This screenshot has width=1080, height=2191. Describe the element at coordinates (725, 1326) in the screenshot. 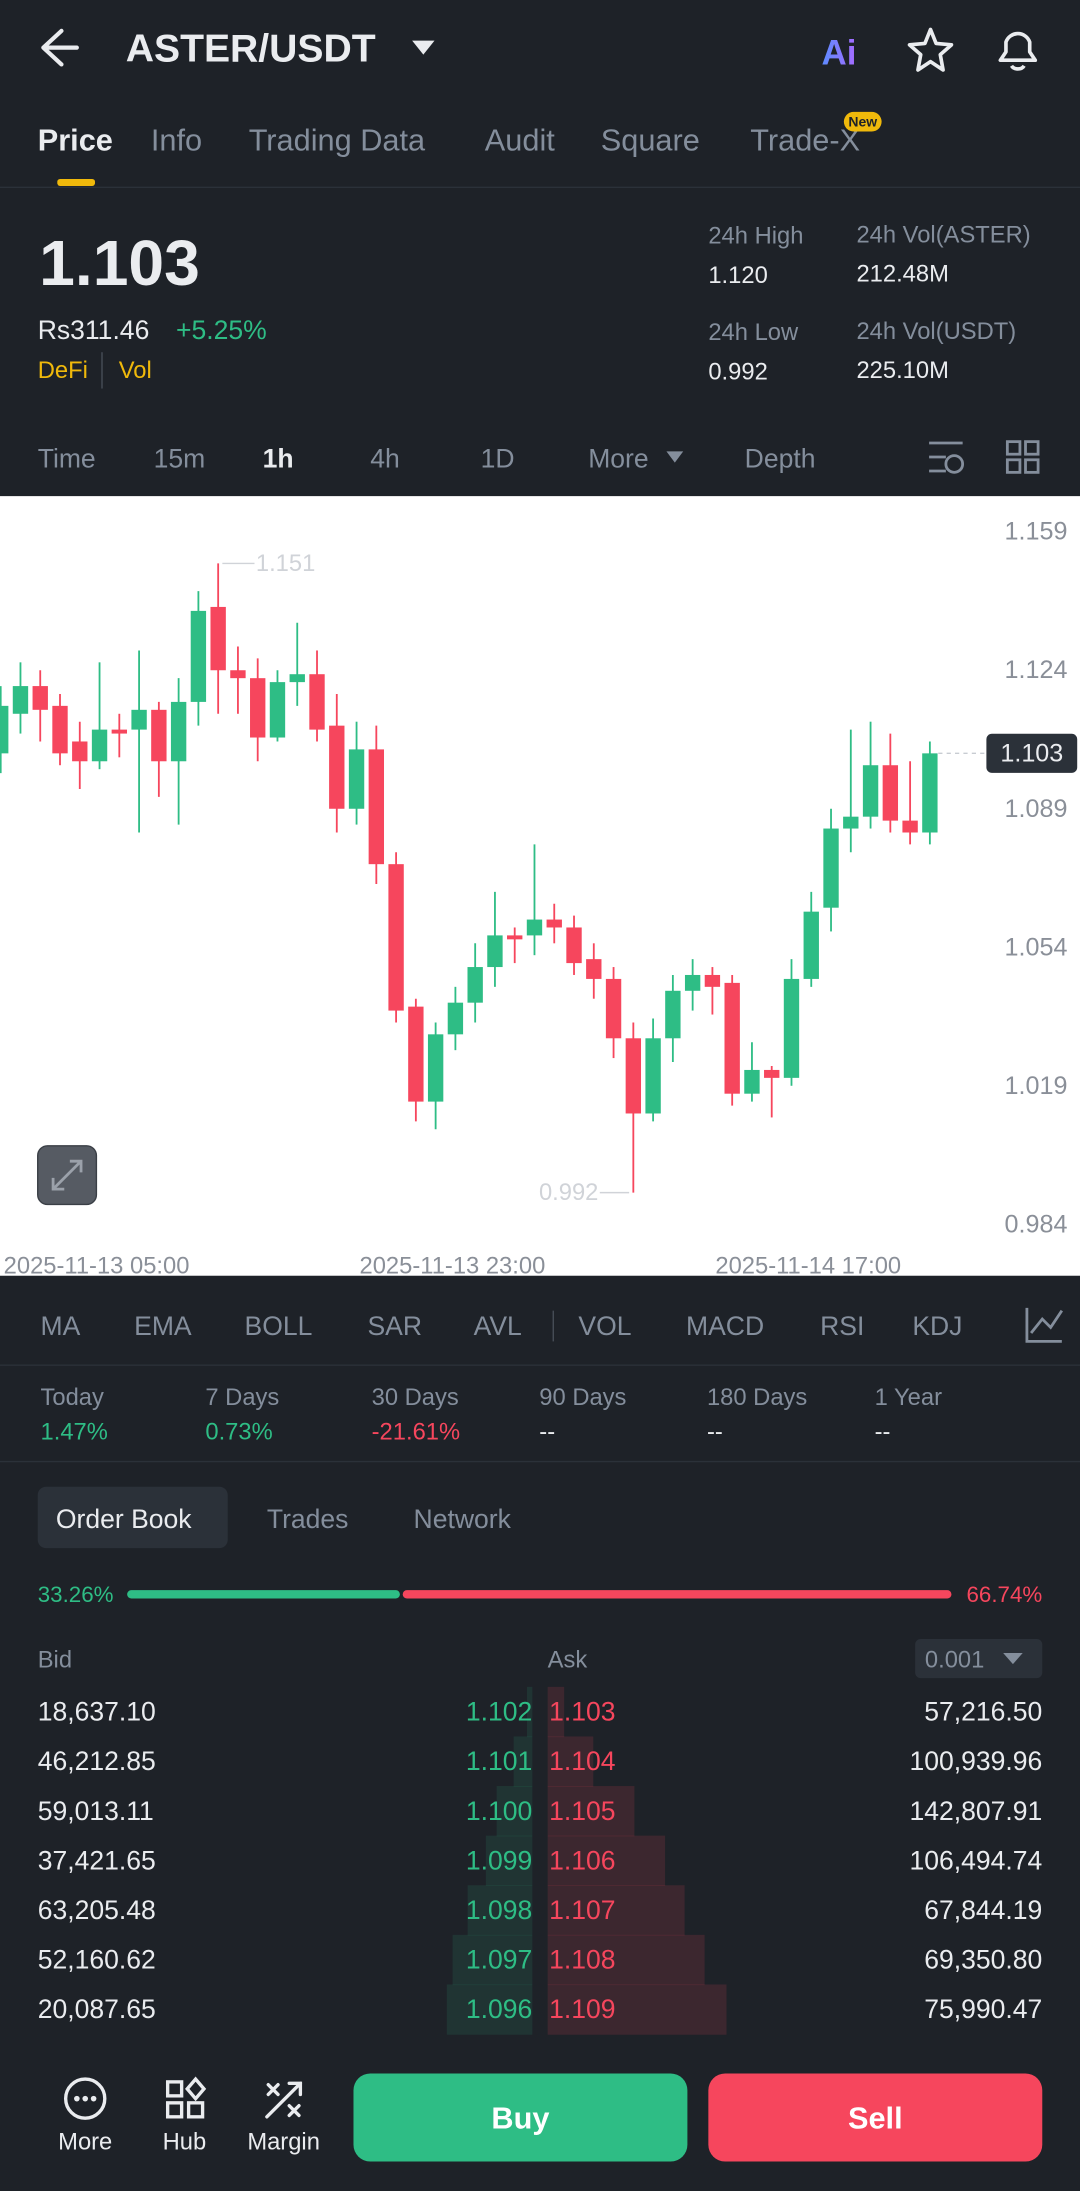

I see `indicator: MACD` at that location.